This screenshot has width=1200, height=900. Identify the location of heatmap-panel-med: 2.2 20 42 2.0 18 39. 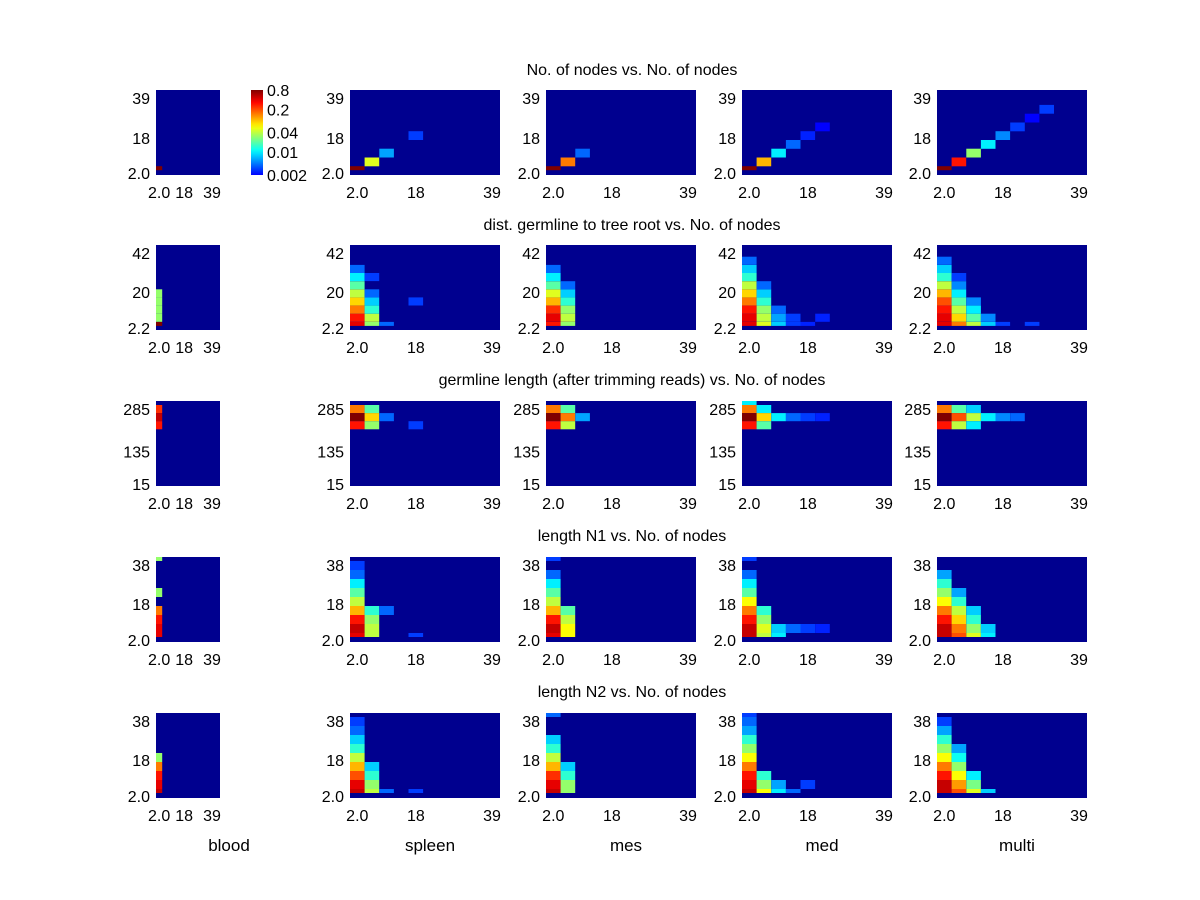
(803, 301).